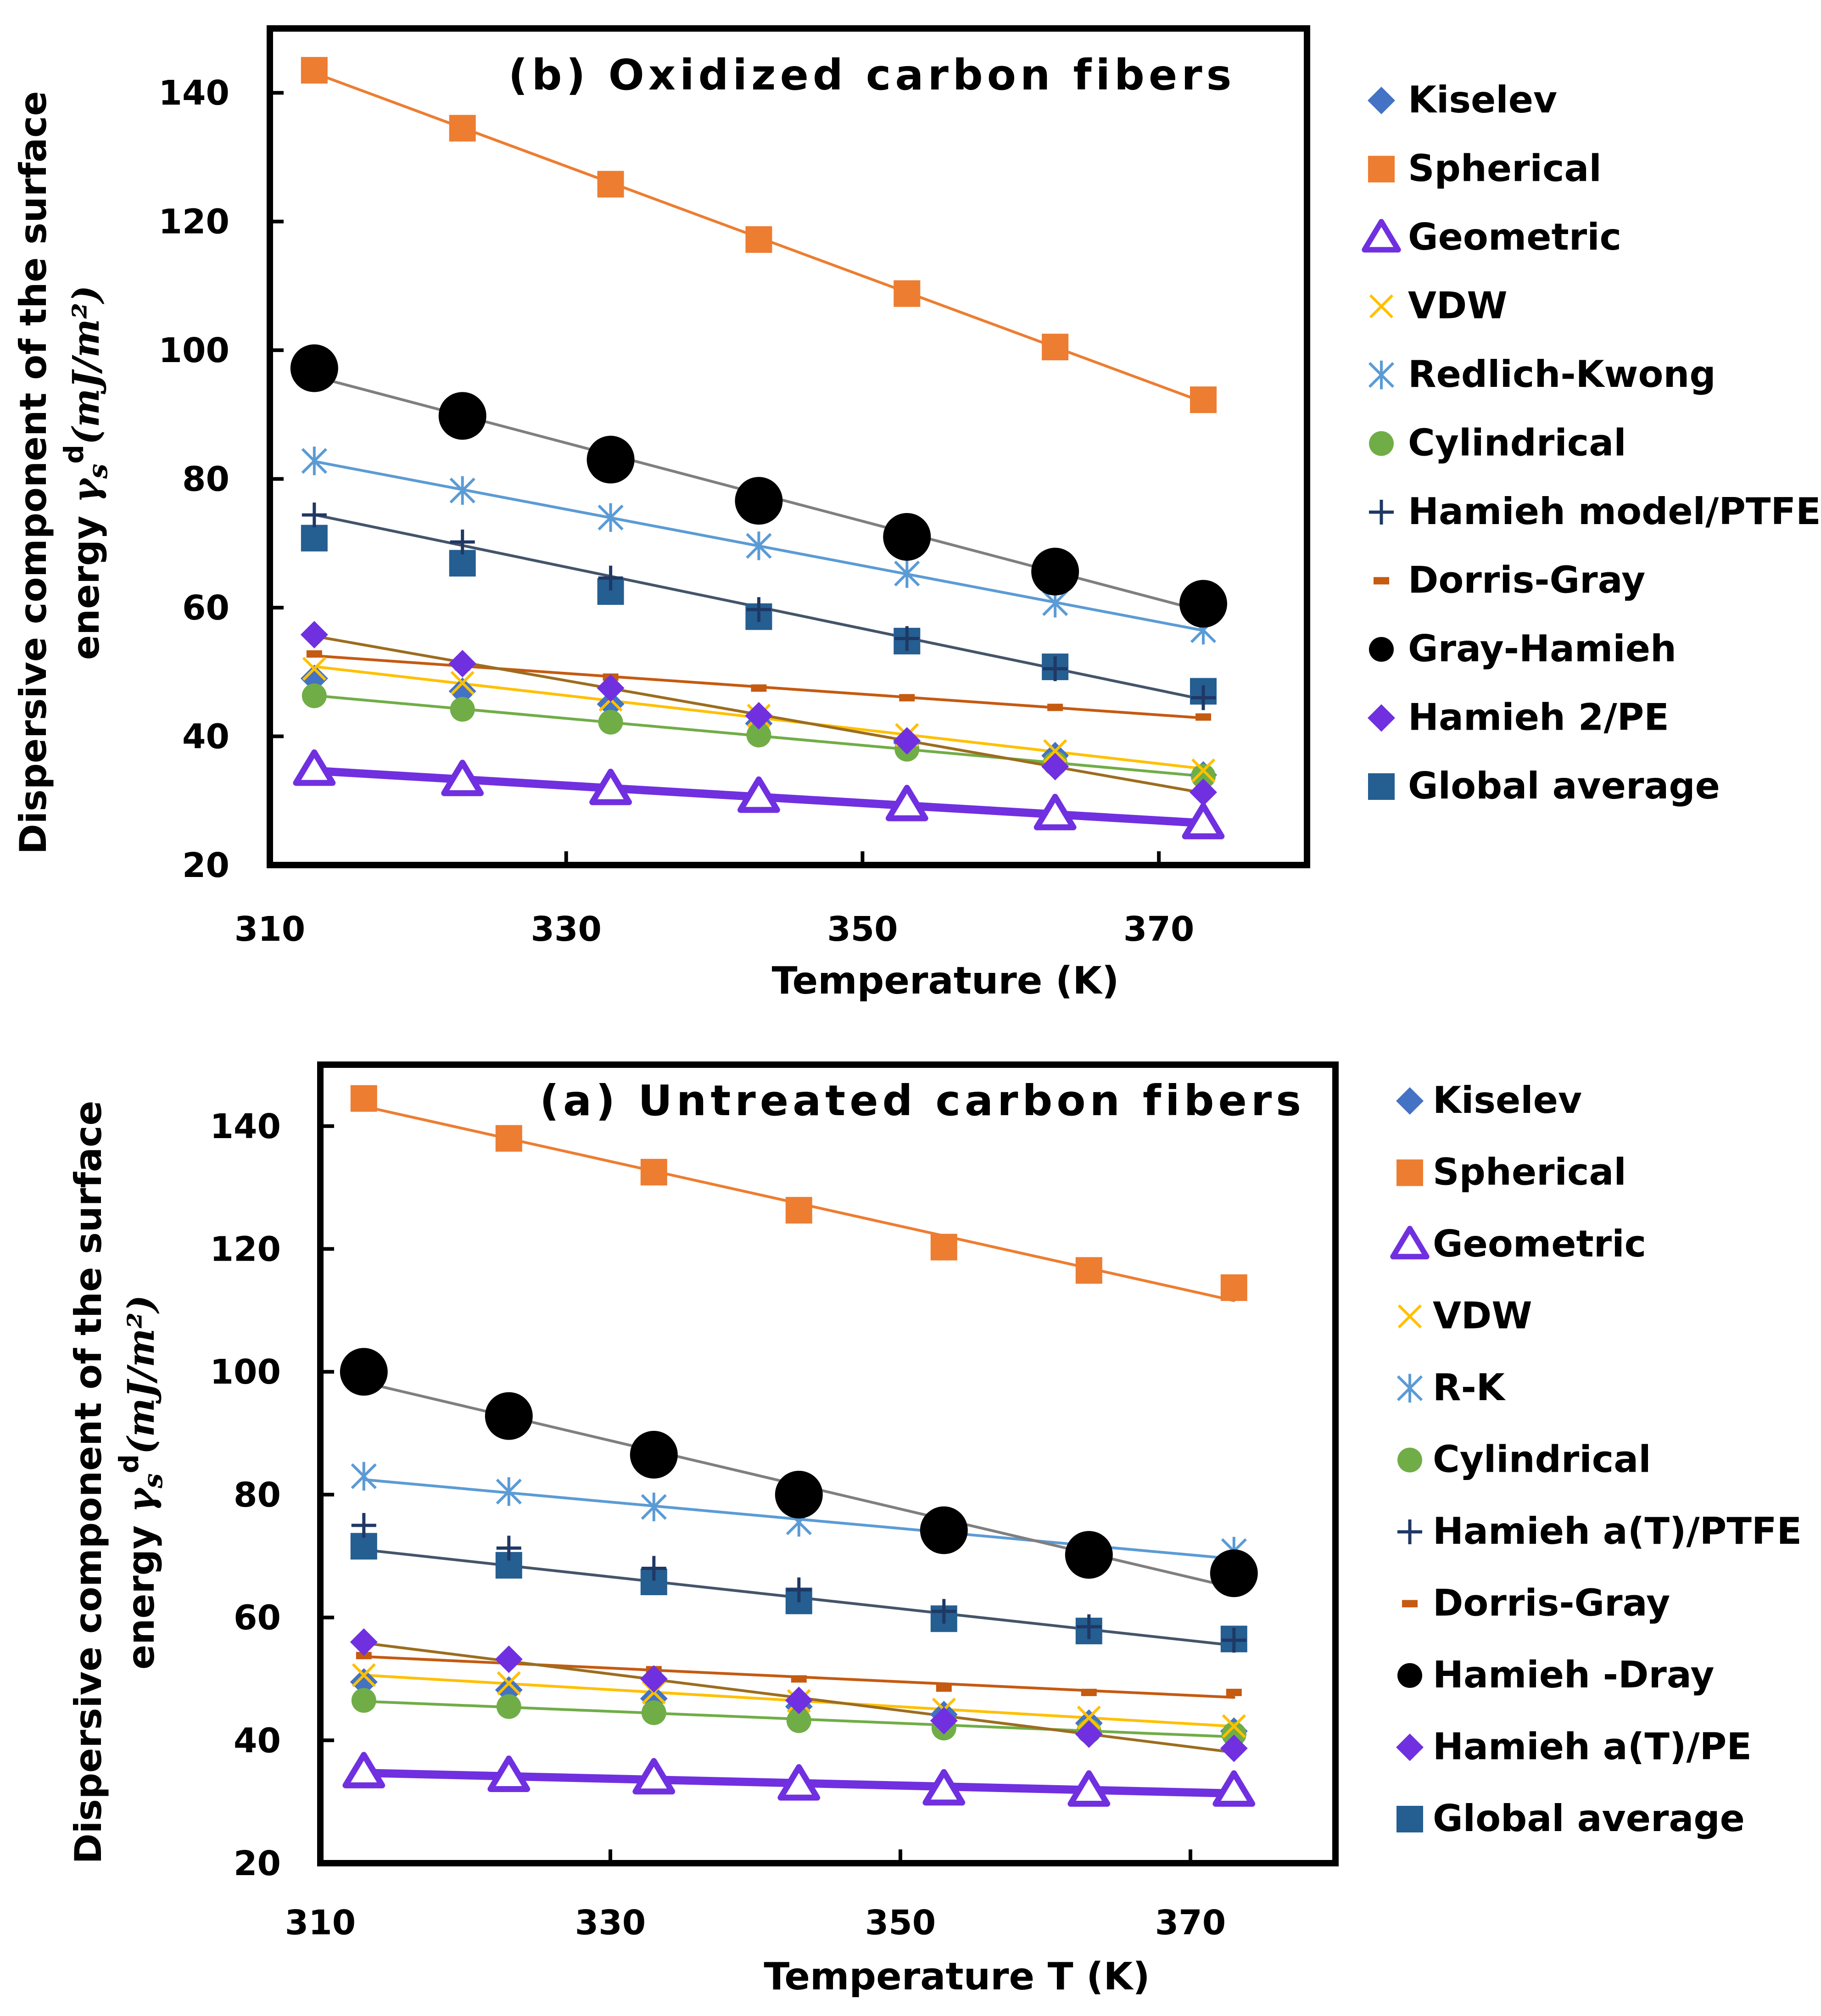 The height and width of the screenshot is (2016, 1821). I want to click on x-tick-label: 330, so click(566, 929).